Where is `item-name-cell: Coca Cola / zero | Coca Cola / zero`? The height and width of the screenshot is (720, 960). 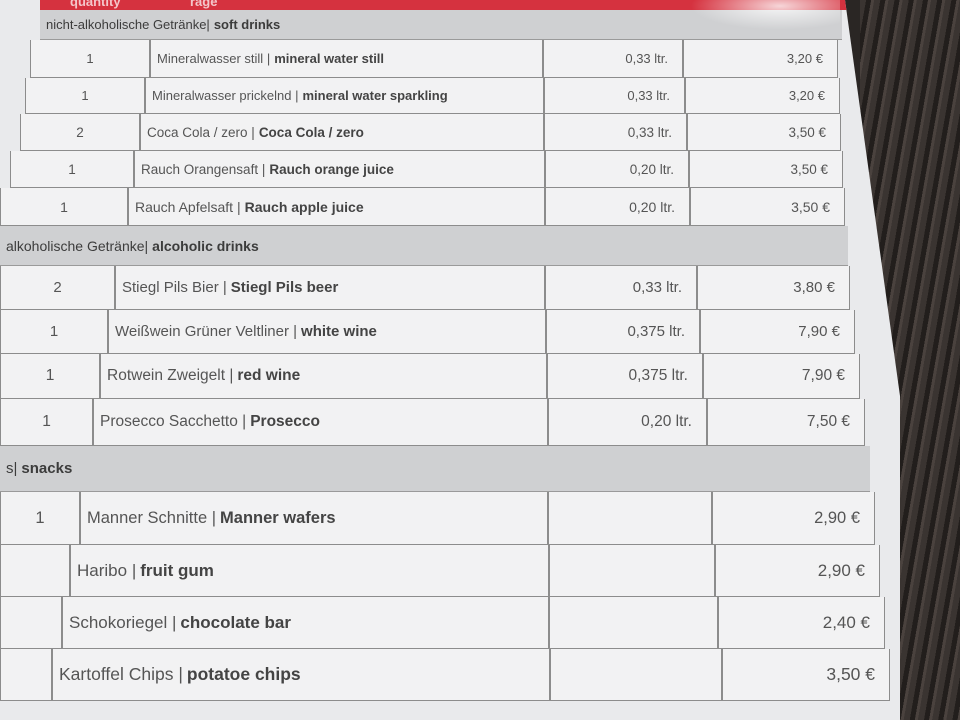 item-name-cell: Coca Cola / zero | Coca Cola / zero is located at coordinates (342, 132).